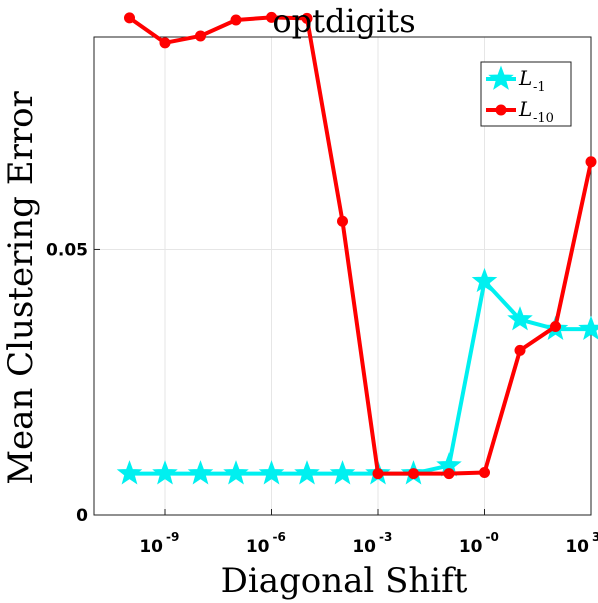 The height and width of the screenshot is (603, 598). Describe the element at coordinates (595, 537) in the screenshot. I see `x-tick-exponent: 3` at that location.